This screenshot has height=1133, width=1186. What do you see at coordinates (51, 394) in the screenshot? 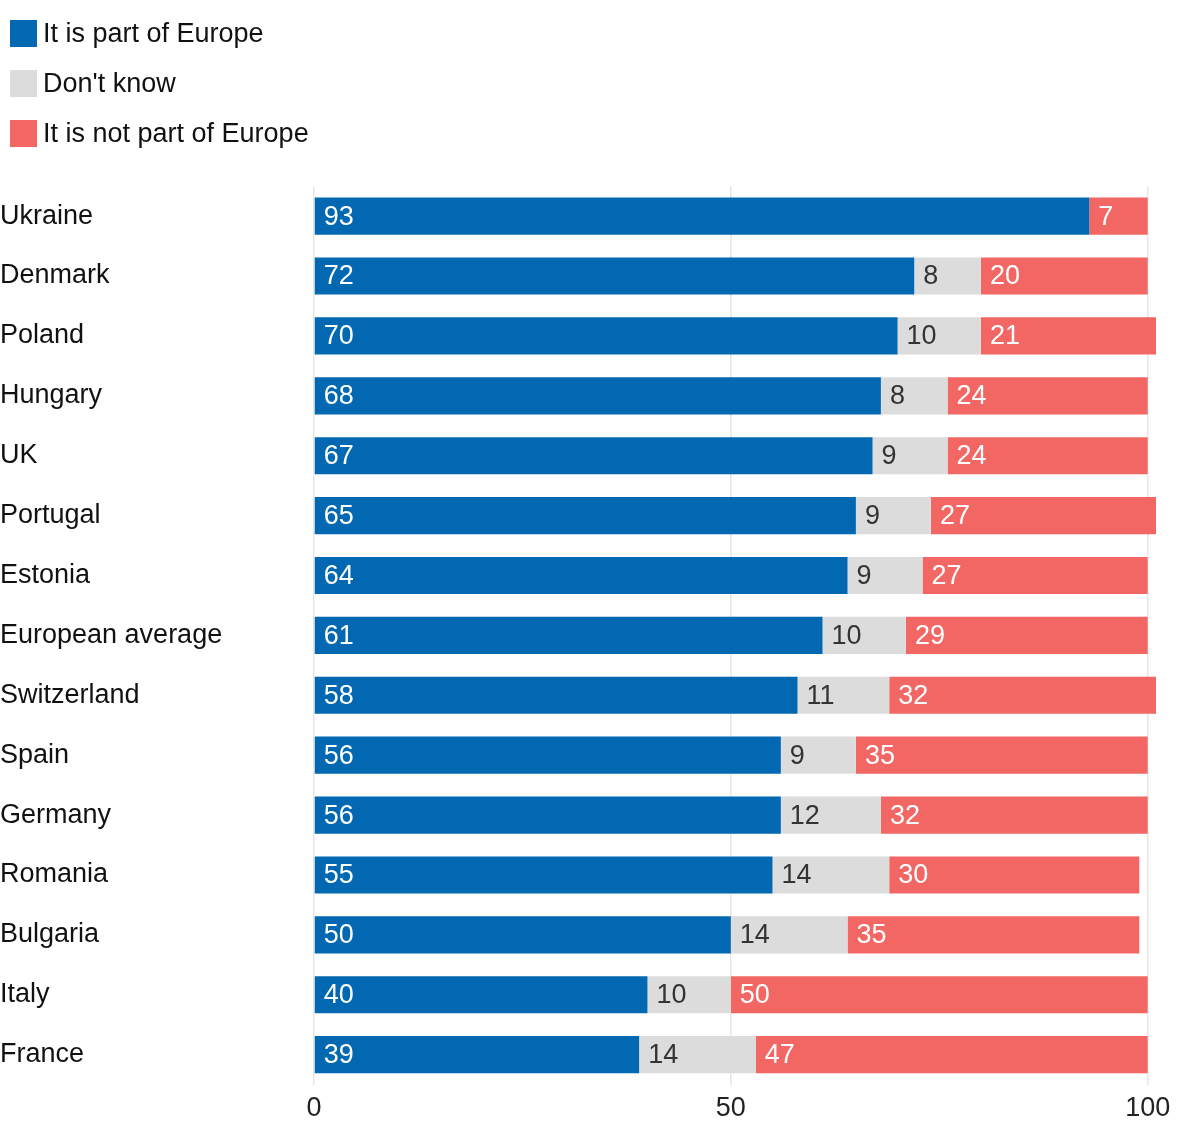
I see `y-tick-label: Hungary` at bounding box center [51, 394].